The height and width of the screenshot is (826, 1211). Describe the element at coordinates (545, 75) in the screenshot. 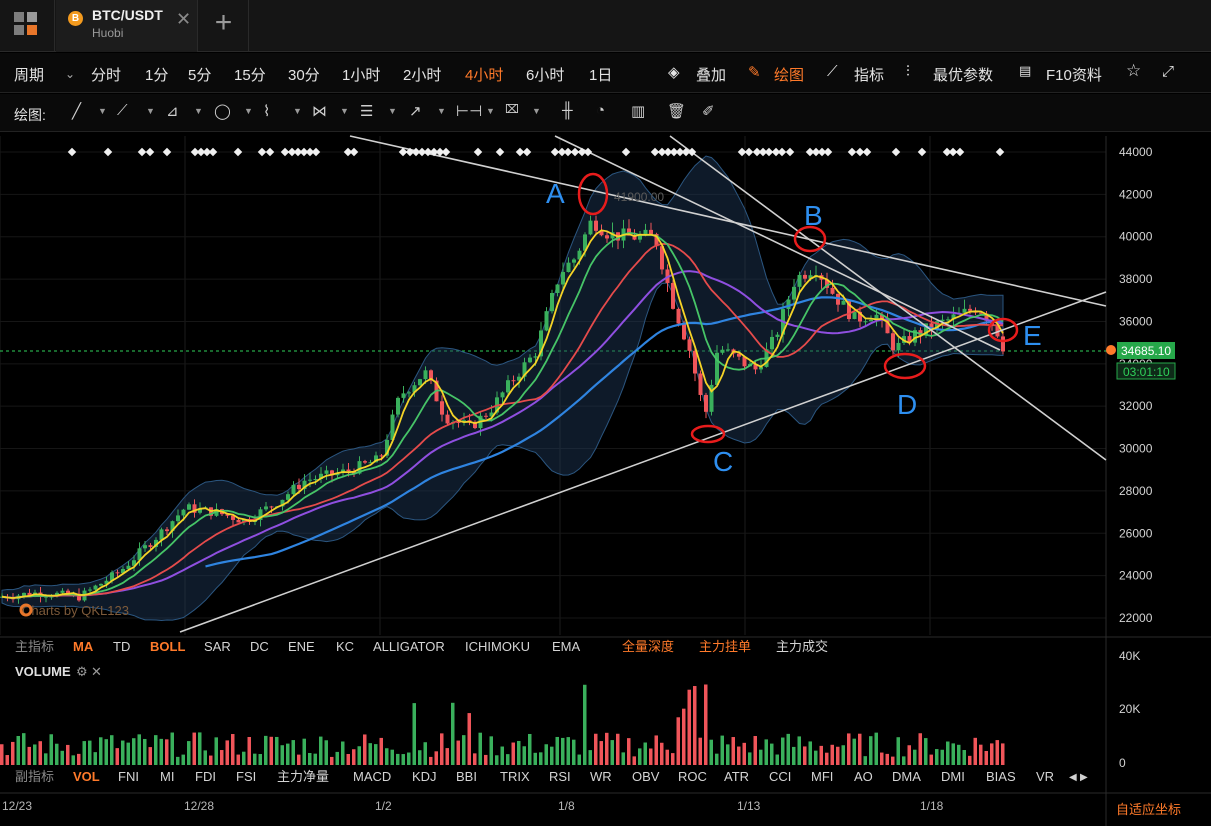

I see `period-8: 6小时` at that location.